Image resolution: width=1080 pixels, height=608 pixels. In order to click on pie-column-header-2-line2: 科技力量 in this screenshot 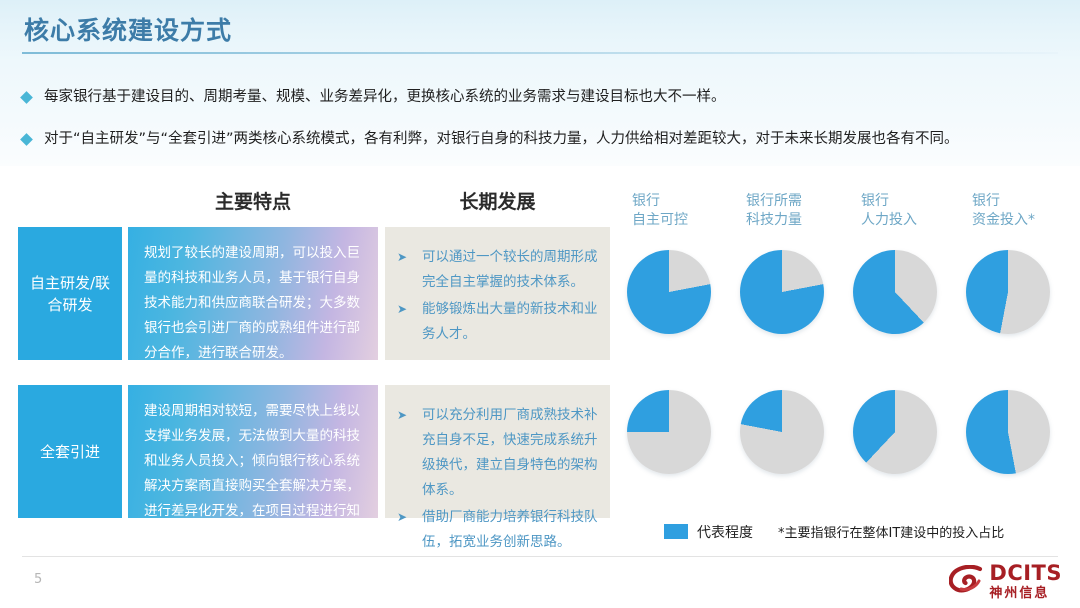, I will do `click(774, 220)`.